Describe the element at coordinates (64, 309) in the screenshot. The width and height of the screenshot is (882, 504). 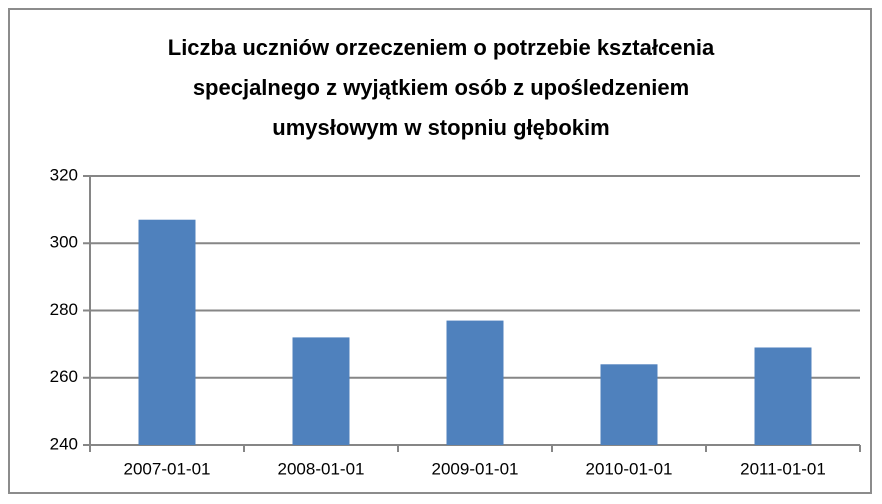
I see `y-tick-label: 280` at that location.